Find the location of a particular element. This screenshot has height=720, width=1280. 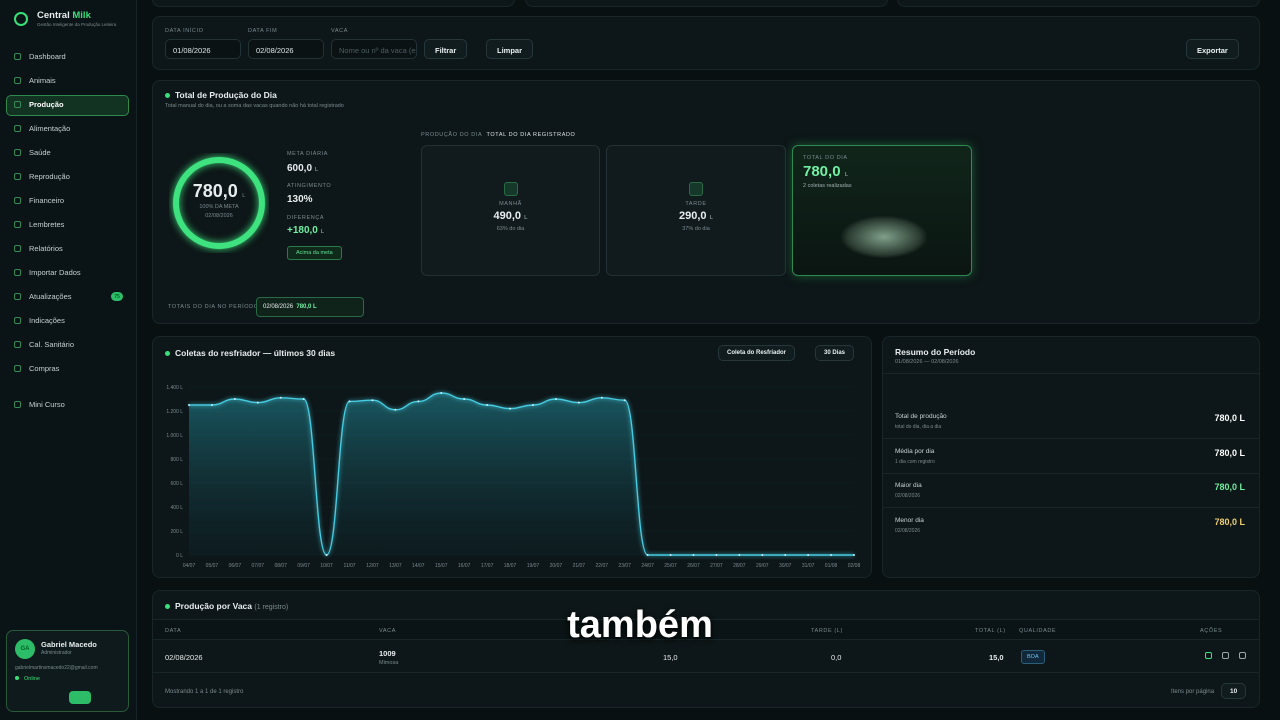

y-tick-label: 1.000 L is located at coordinates (174, 436).